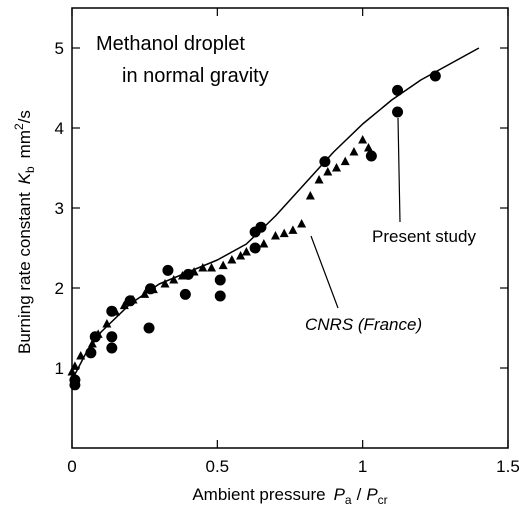 The image size is (532, 512). What do you see at coordinates (19, 126) in the screenshot?
I see `y-label-sup: 2` at bounding box center [19, 126].